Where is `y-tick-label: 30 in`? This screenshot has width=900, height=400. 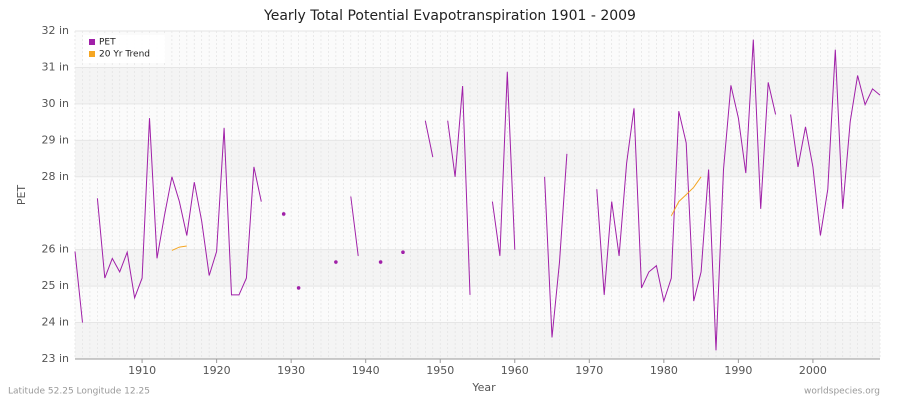 y-tick-label: 30 in is located at coordinates (55, 103).